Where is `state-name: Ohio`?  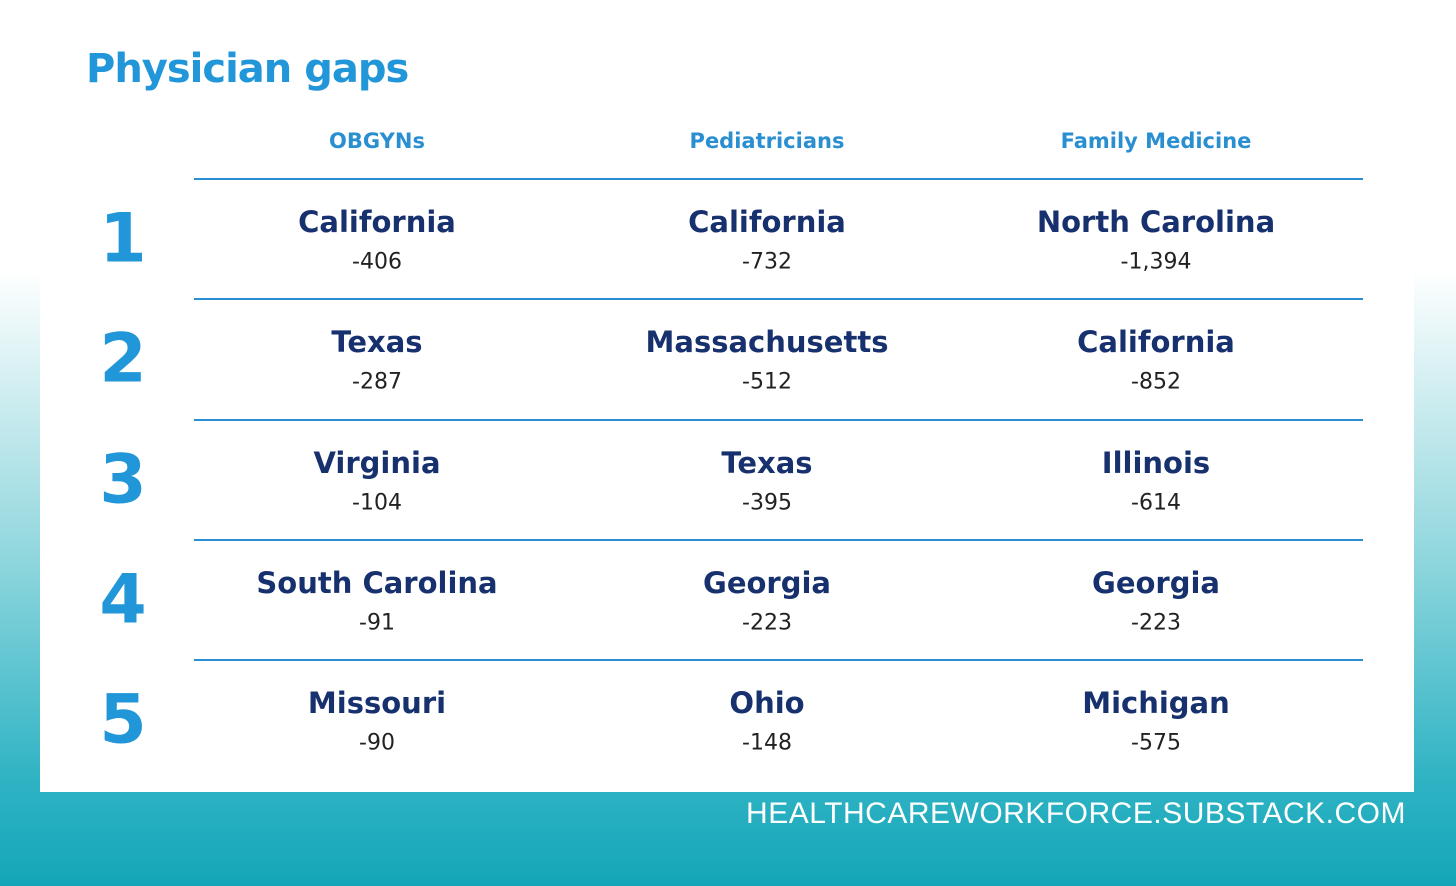 state-name: Ohio is located at coordinates (767, 703).